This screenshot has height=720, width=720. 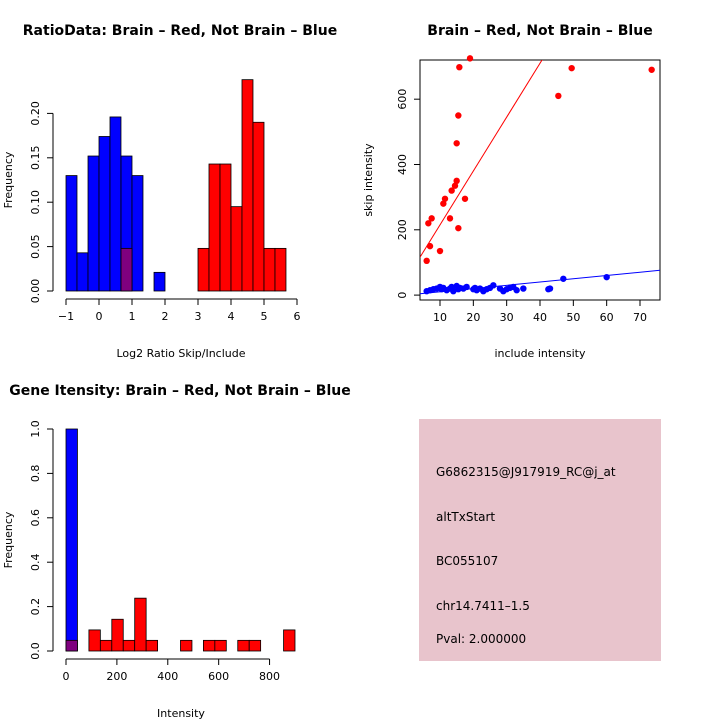 What do you see at coordinates (198, 316) in the screenshot?
I see `x-tick-label: 3` at bounding box center [198, 316].